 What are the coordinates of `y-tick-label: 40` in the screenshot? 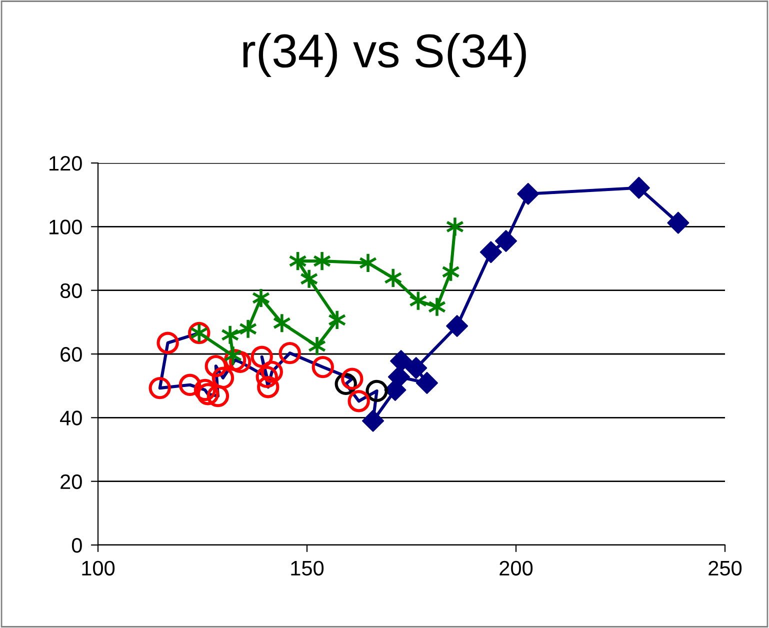 It's located at (71, 418).